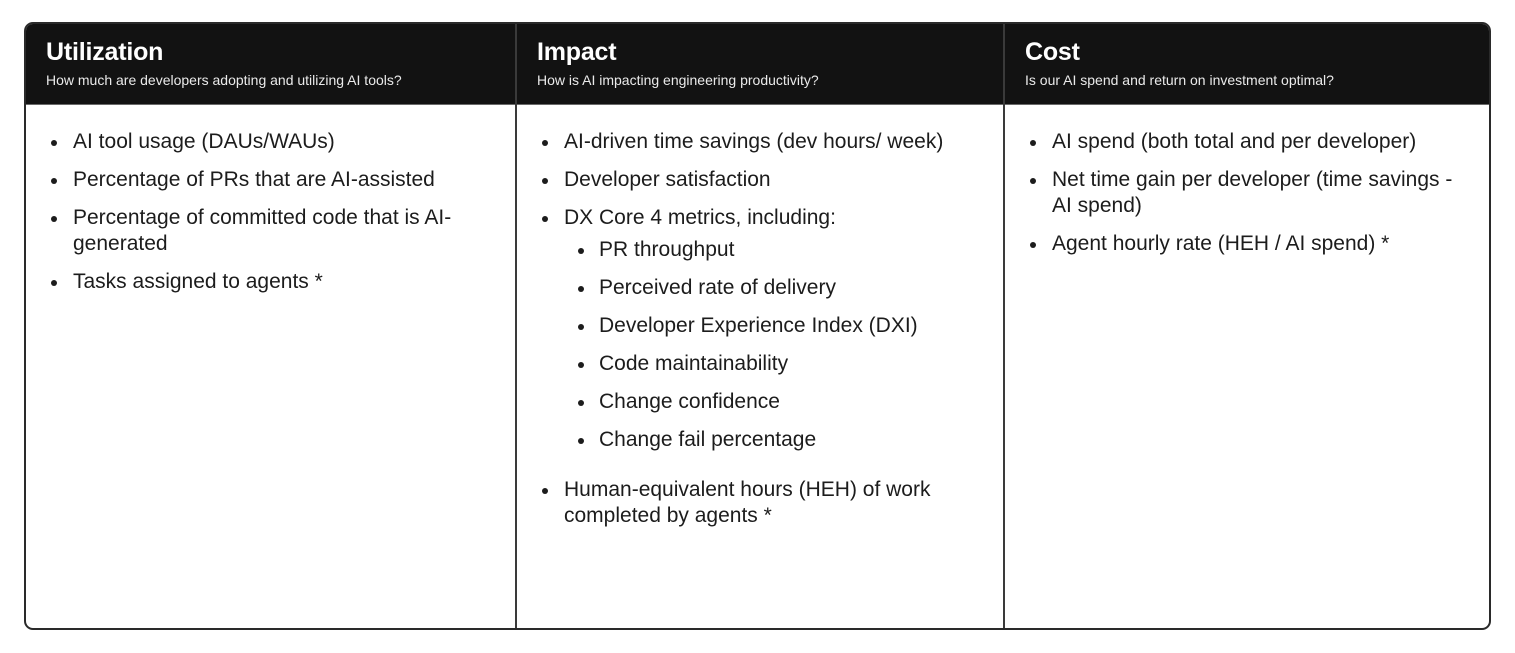 The height and width of the screenshot is (653, 1515). Describe the element at coordinates (105, 52) in the screenshot. I see `column-title: Utilization` at that location.